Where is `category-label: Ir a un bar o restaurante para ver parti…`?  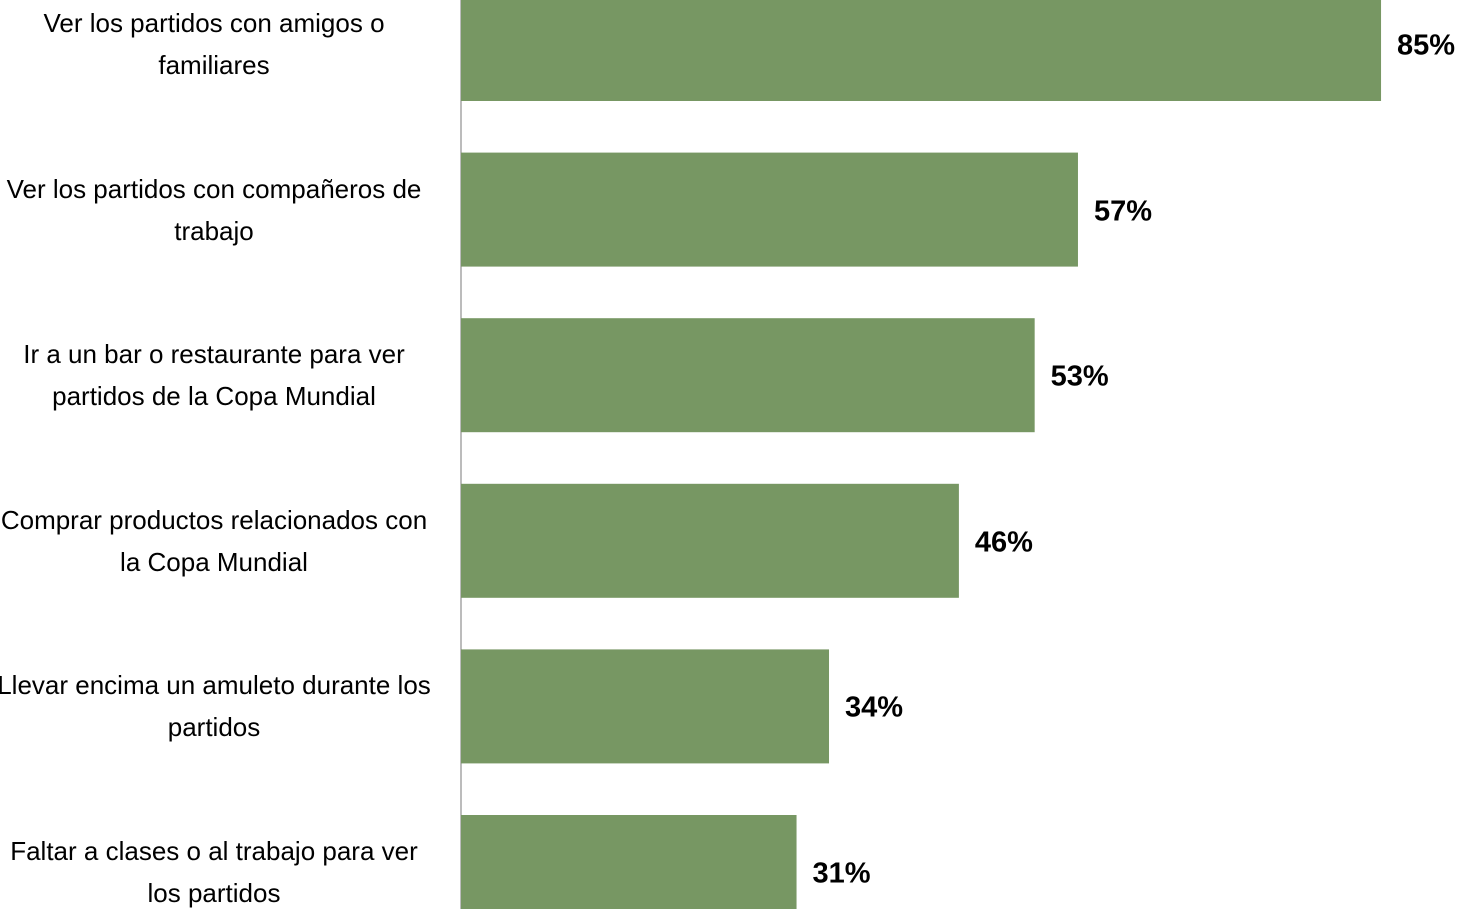 category-label: Ir a un bar o restaurante para ver parti… is located at coordinates (214, 375).